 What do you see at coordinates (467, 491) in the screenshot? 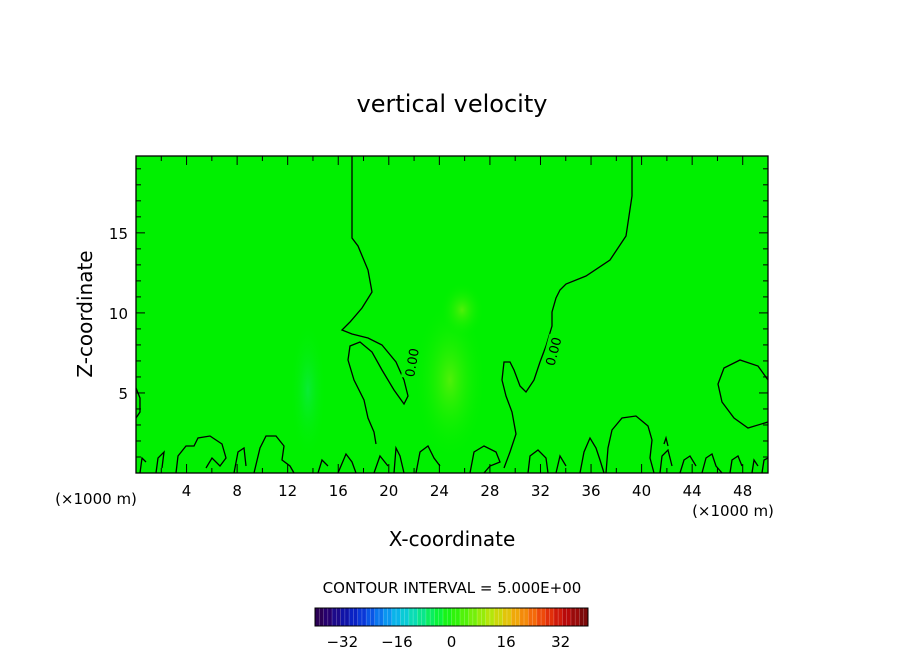
I see `x-tick-labels: 4 8 12 16 20 24 28 32 36 40 44 48` at bounding box center [467, 491].